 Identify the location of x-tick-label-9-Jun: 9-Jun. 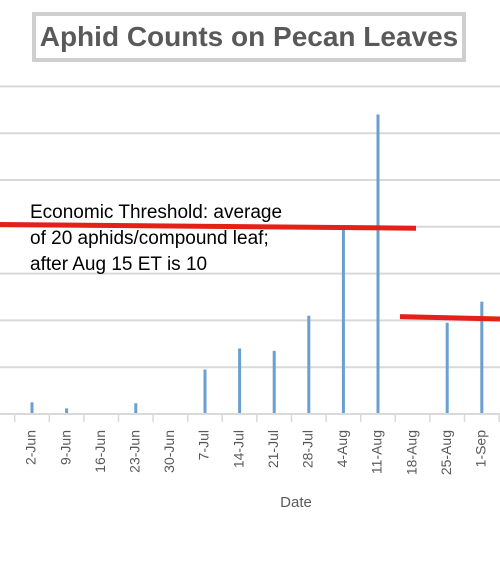
(65, 447).